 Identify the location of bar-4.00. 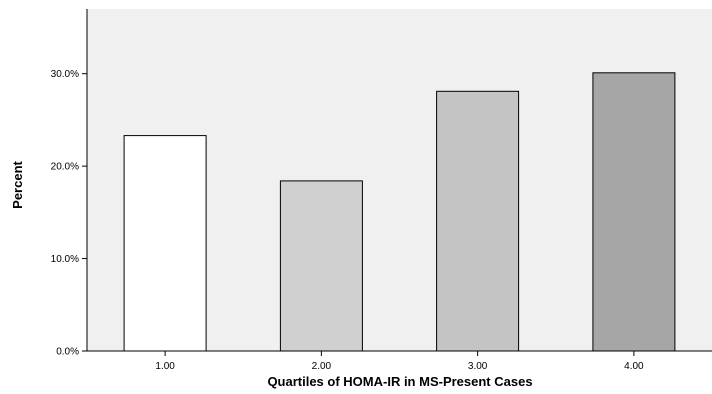
(634, 212).